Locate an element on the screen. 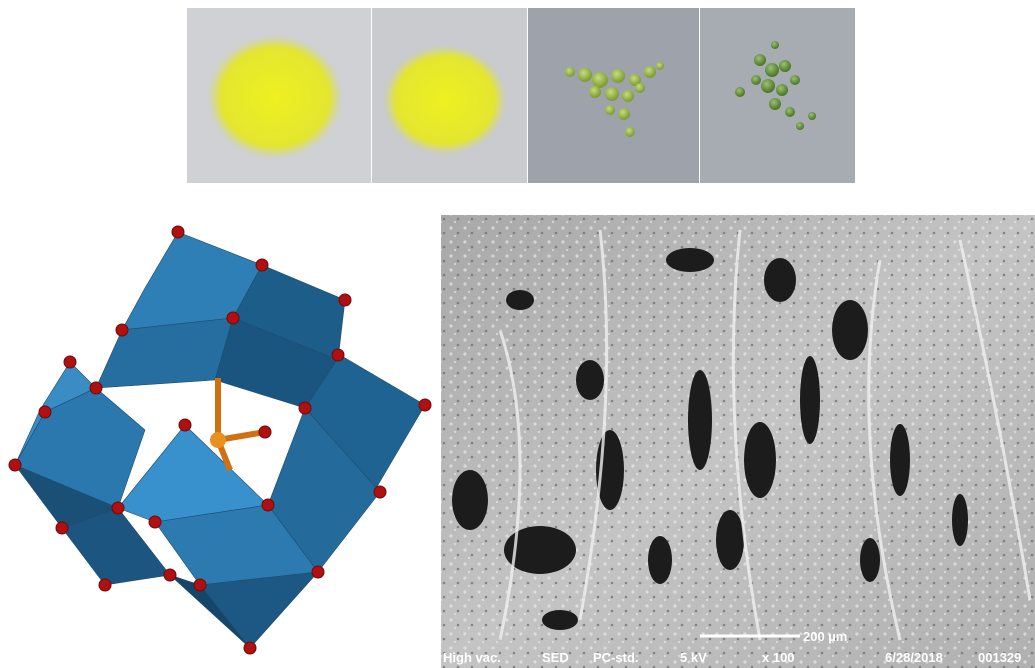 The height and width of the screenshot is (668, 1035). sem-info: 5 kV is located at coordinates (693, 657).